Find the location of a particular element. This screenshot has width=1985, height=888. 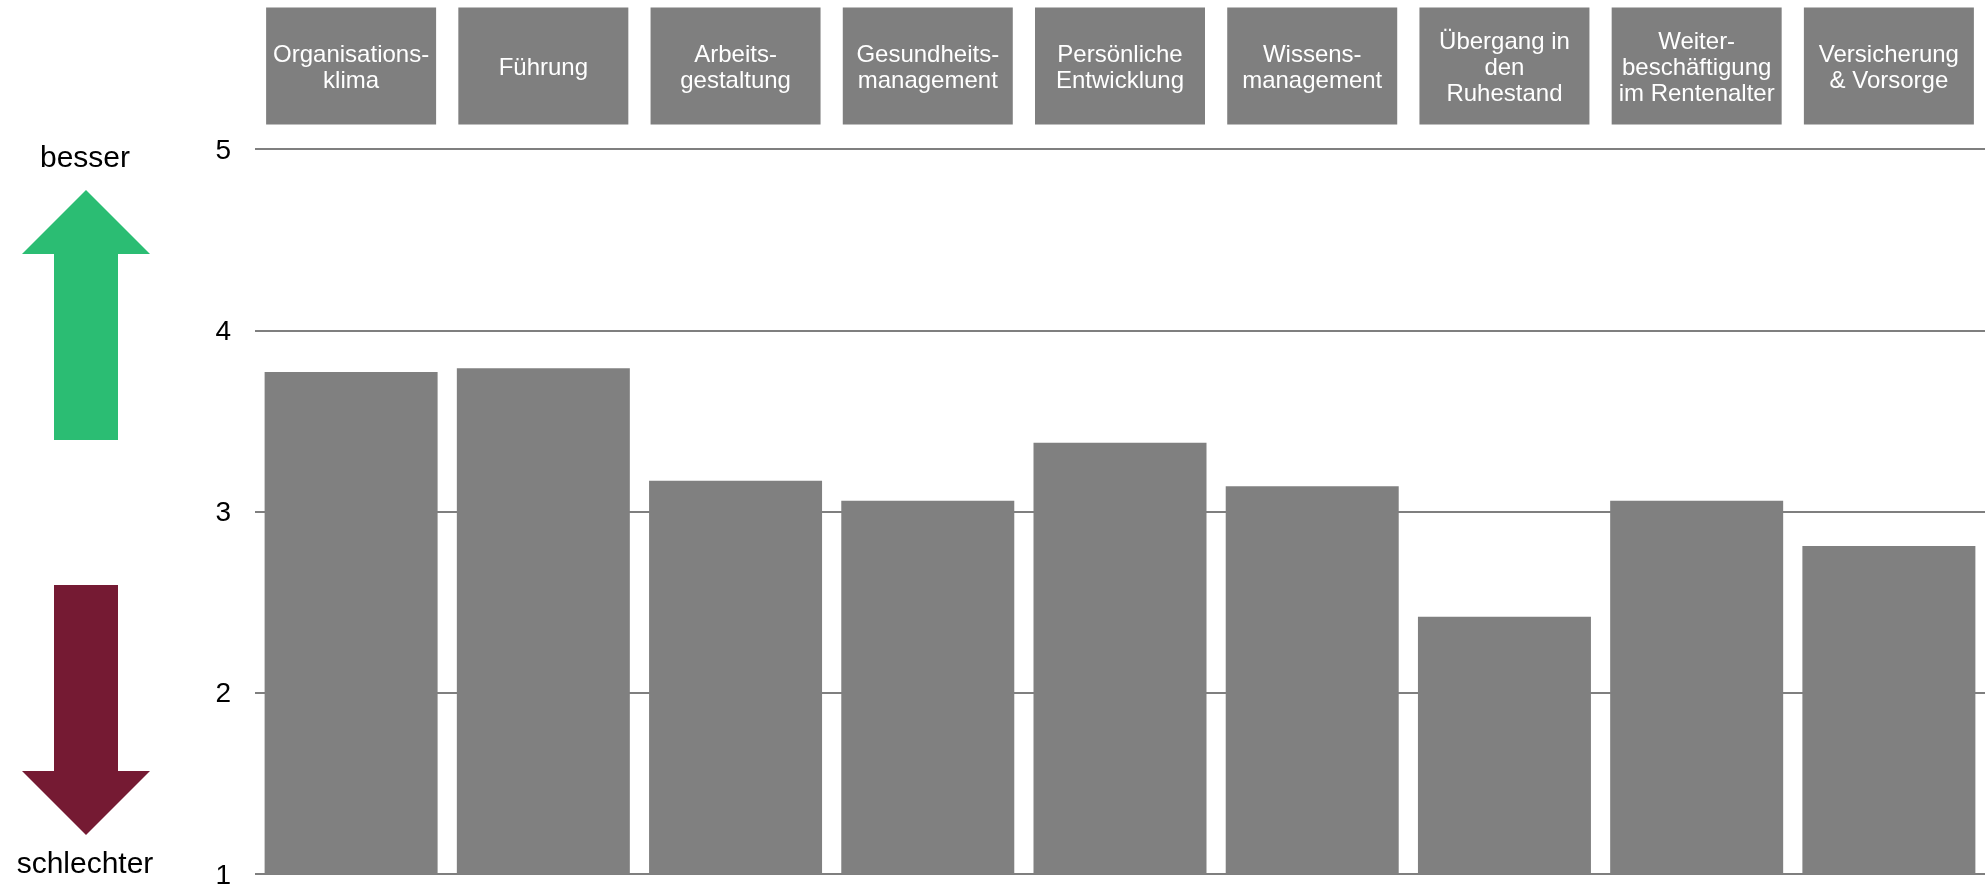

text: besser is located at coordinates (84, 157).